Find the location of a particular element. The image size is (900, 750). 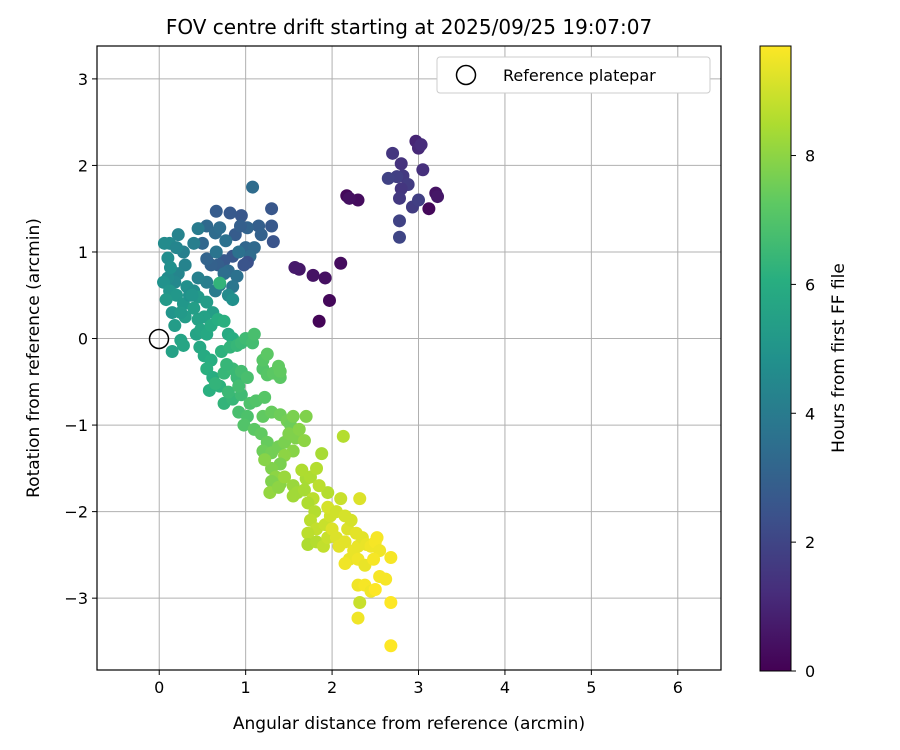

x-tick-label: 3 is located at coordinates (418, 687).